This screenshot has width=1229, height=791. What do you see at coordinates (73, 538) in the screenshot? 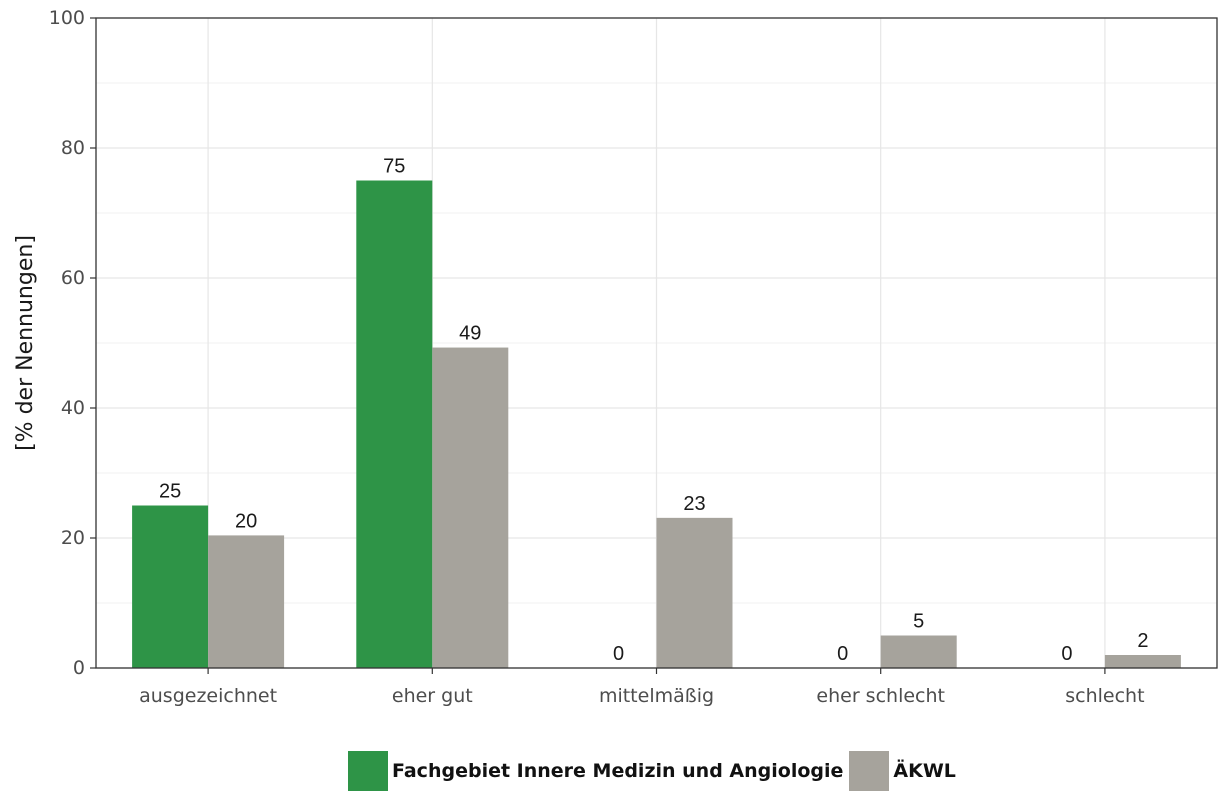
I see `y-tick-label: 20` at bounding box center [73, 538].